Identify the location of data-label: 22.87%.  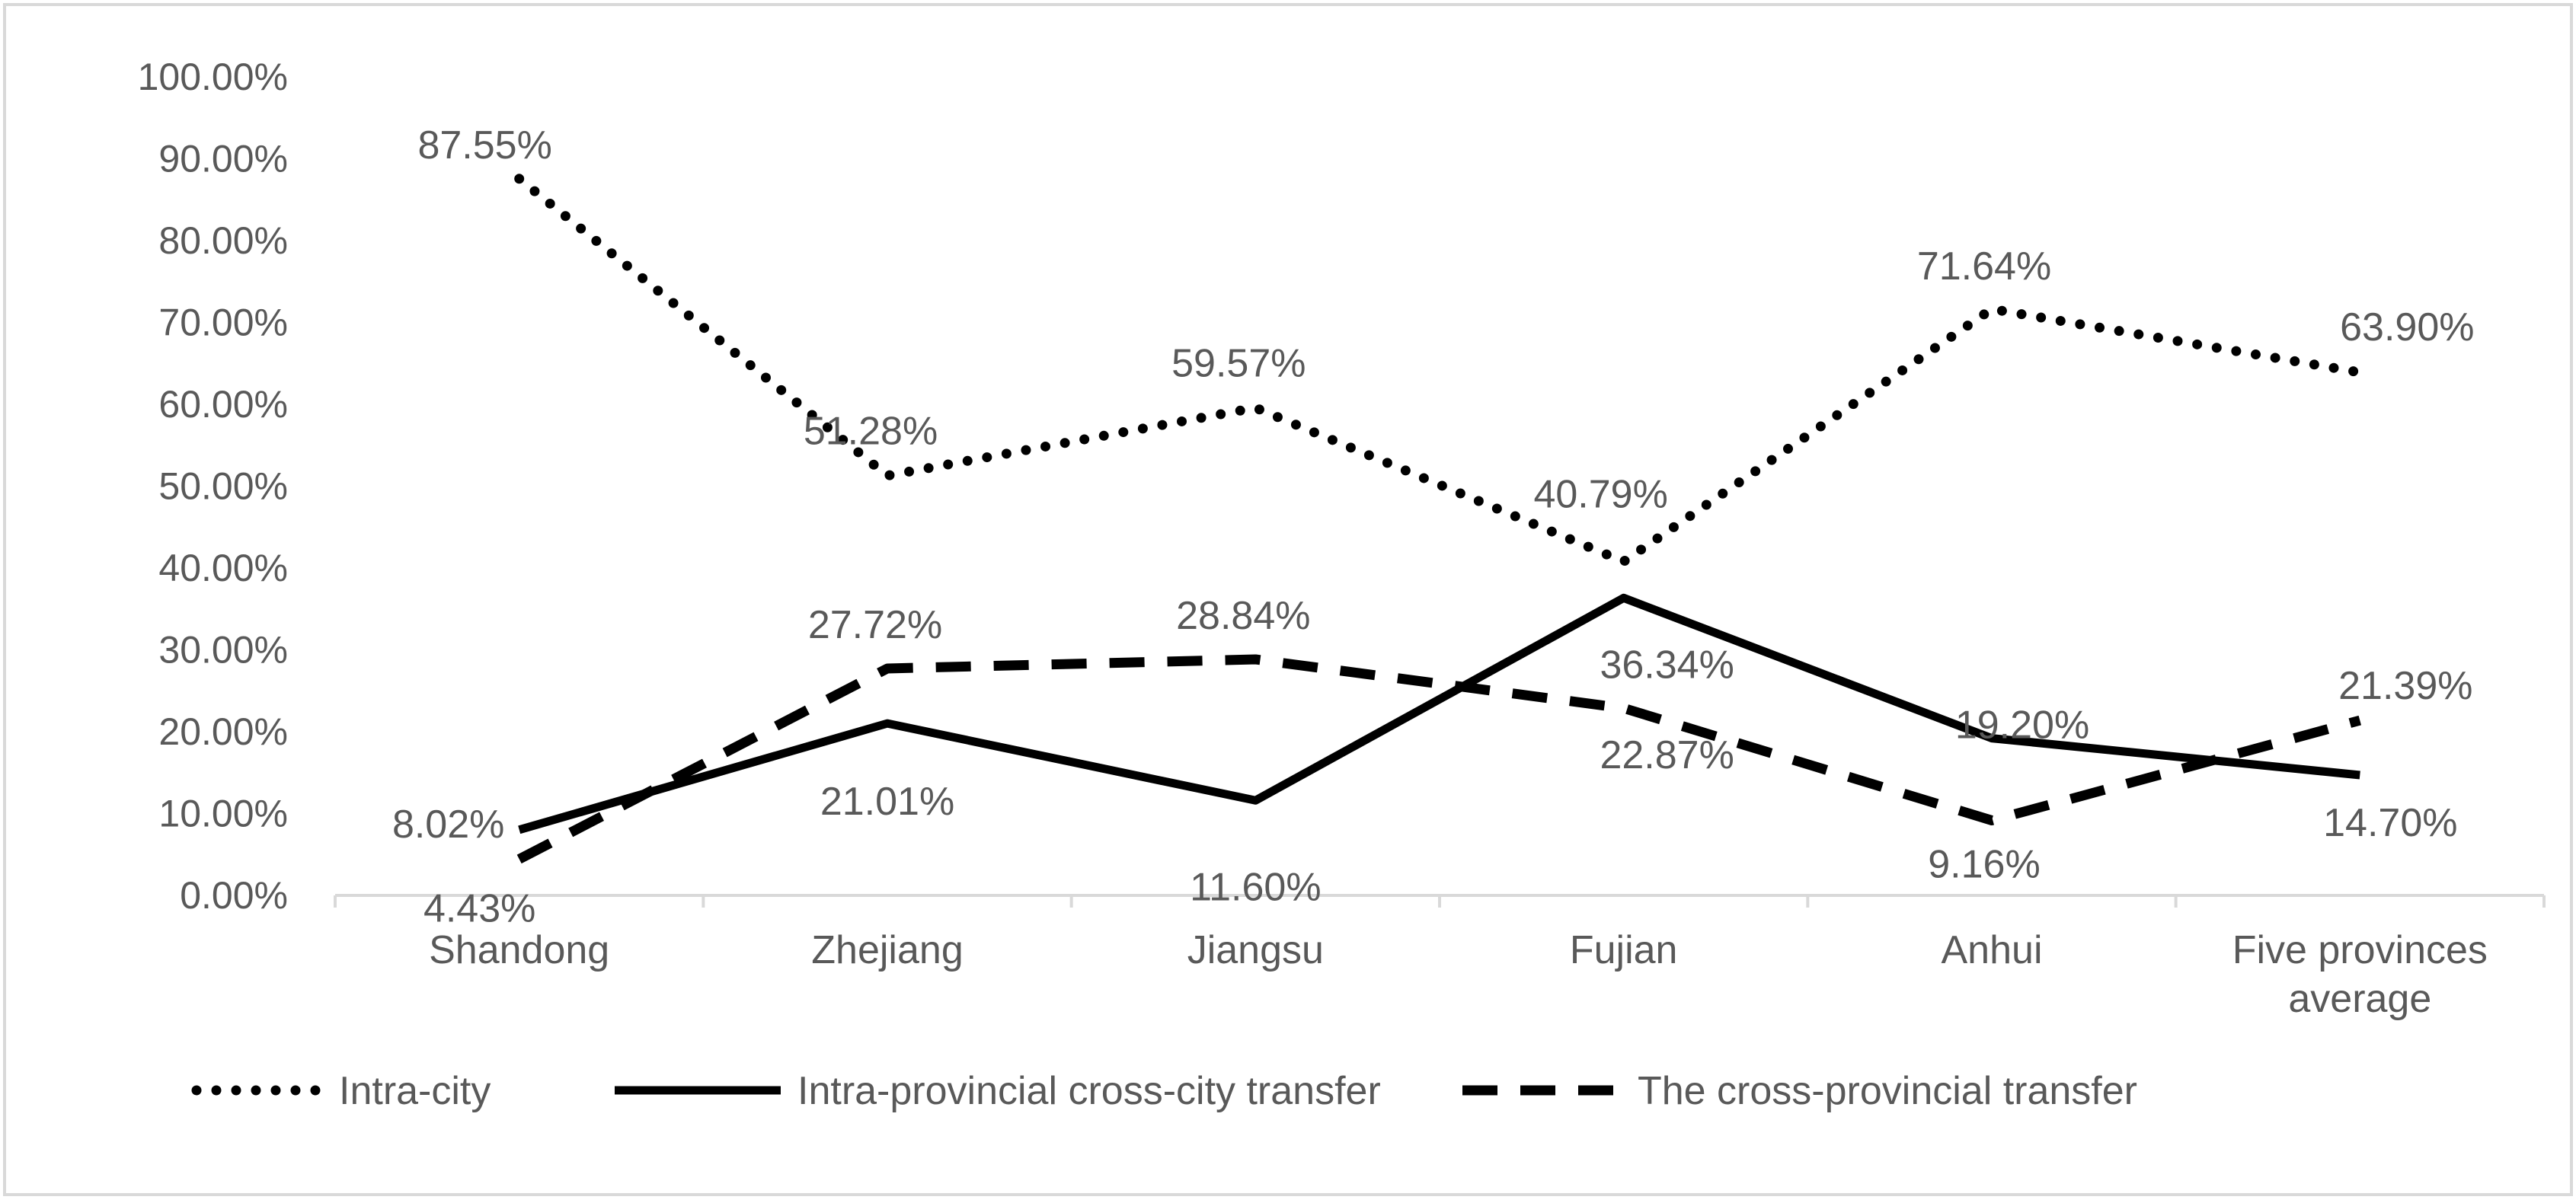
(1667, 755).